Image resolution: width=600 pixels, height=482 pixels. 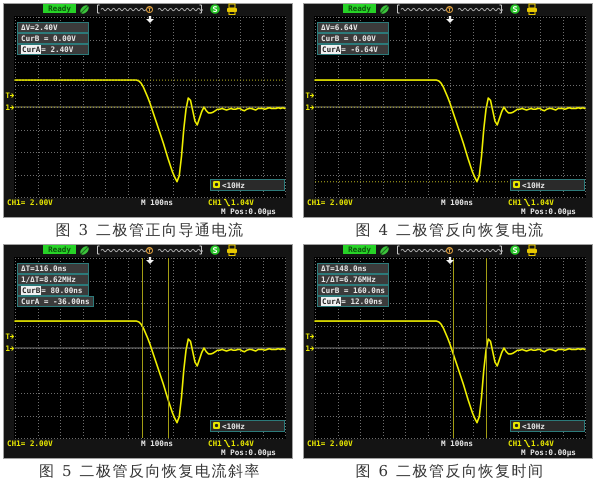 I want to click on text: 图 5 二极管反向恢复电流斜率, so click(x=150, y=471).